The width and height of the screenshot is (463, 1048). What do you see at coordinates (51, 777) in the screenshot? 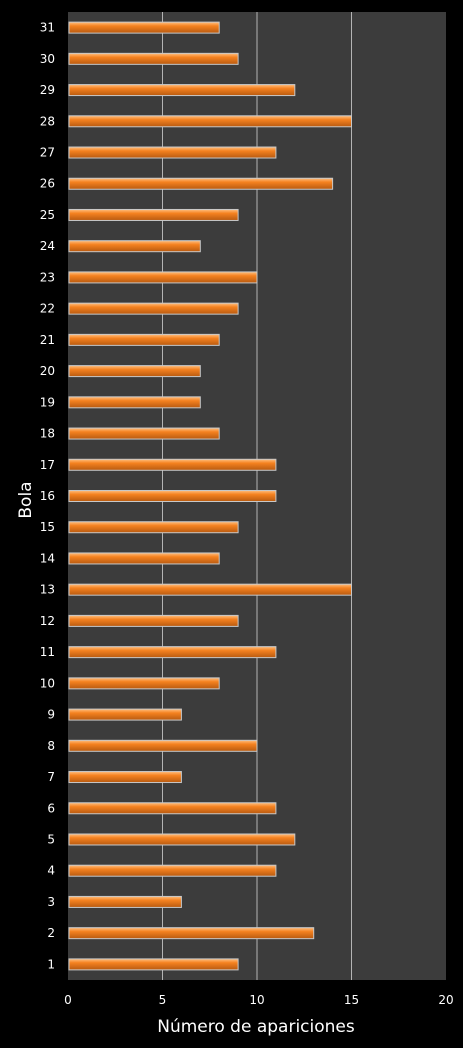
I see `y-tick-label: 7` at bounding box center [51, 777].